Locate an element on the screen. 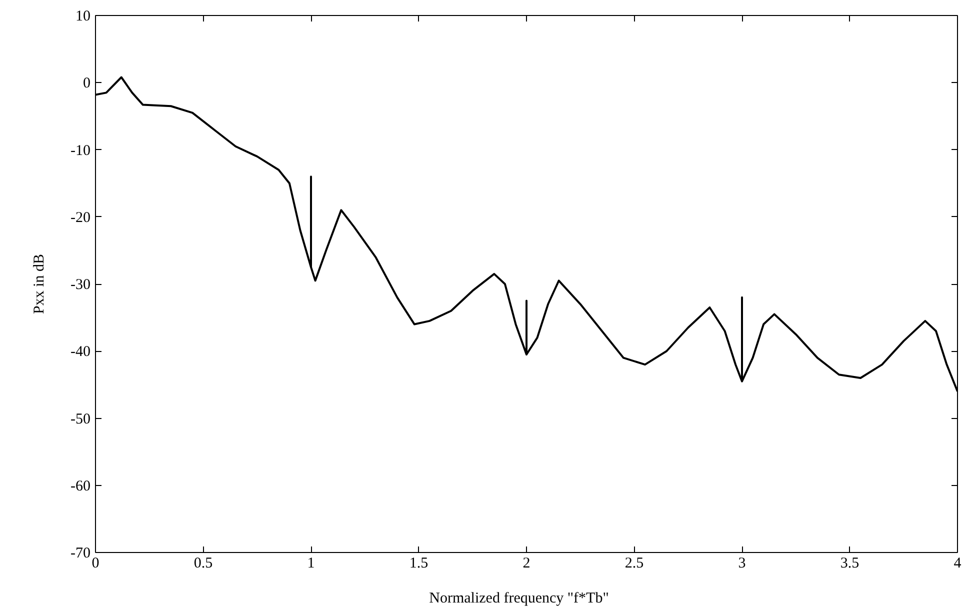  x-axis-title: Normalized frequency "f*Tb" is located at coordinates (519, 598).